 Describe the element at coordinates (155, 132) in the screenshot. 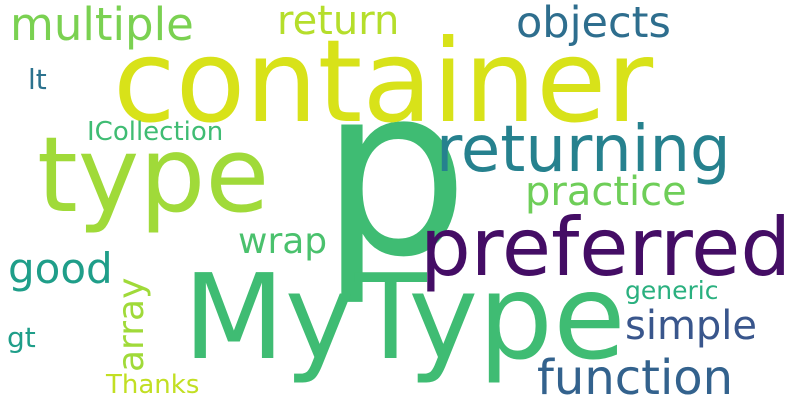

I see `word-icollection: ICollection` at that location.